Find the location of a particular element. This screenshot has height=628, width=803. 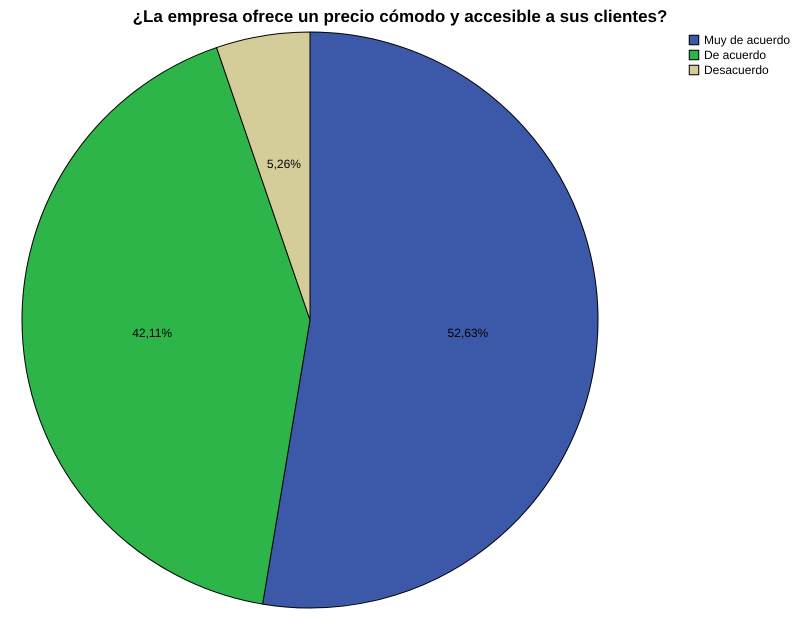

data-label: 42,11% is located at coordinates (152, 333).